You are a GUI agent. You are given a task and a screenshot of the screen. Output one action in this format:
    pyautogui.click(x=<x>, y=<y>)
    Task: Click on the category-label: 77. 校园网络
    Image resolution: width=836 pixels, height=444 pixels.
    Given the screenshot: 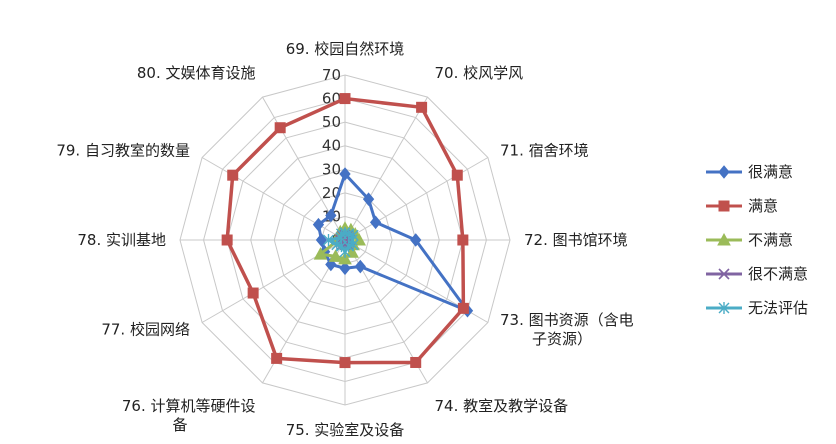 What is the action you would take?
    pyautogui.click(x=145, y=330)
    